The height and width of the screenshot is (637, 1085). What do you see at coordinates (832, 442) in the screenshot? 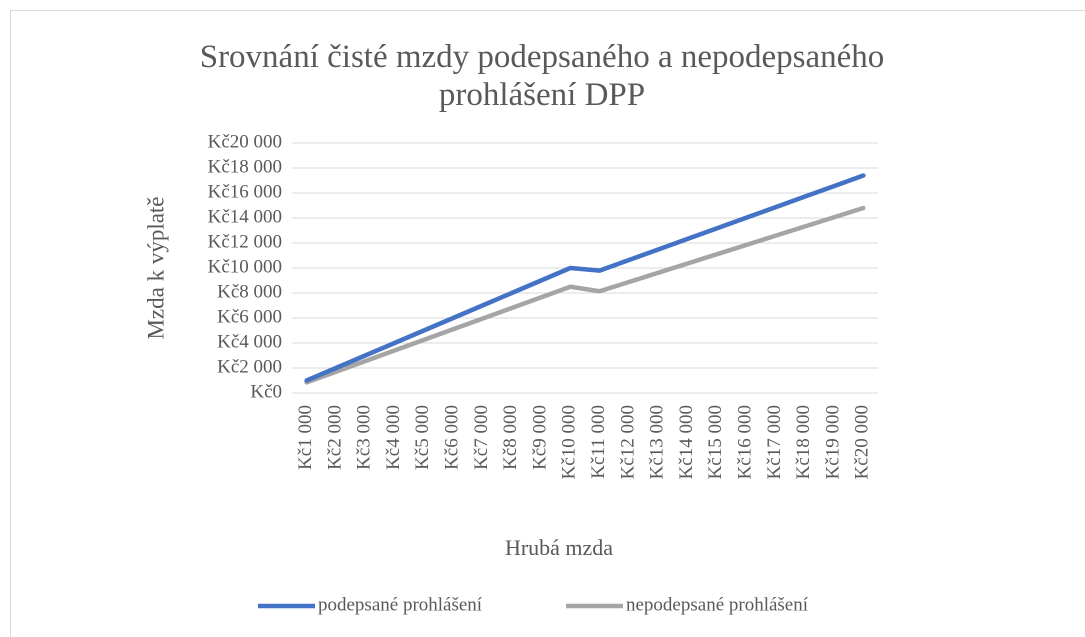
I see `x-tick-label: Kč19 000` at bounding box center [832, 442].